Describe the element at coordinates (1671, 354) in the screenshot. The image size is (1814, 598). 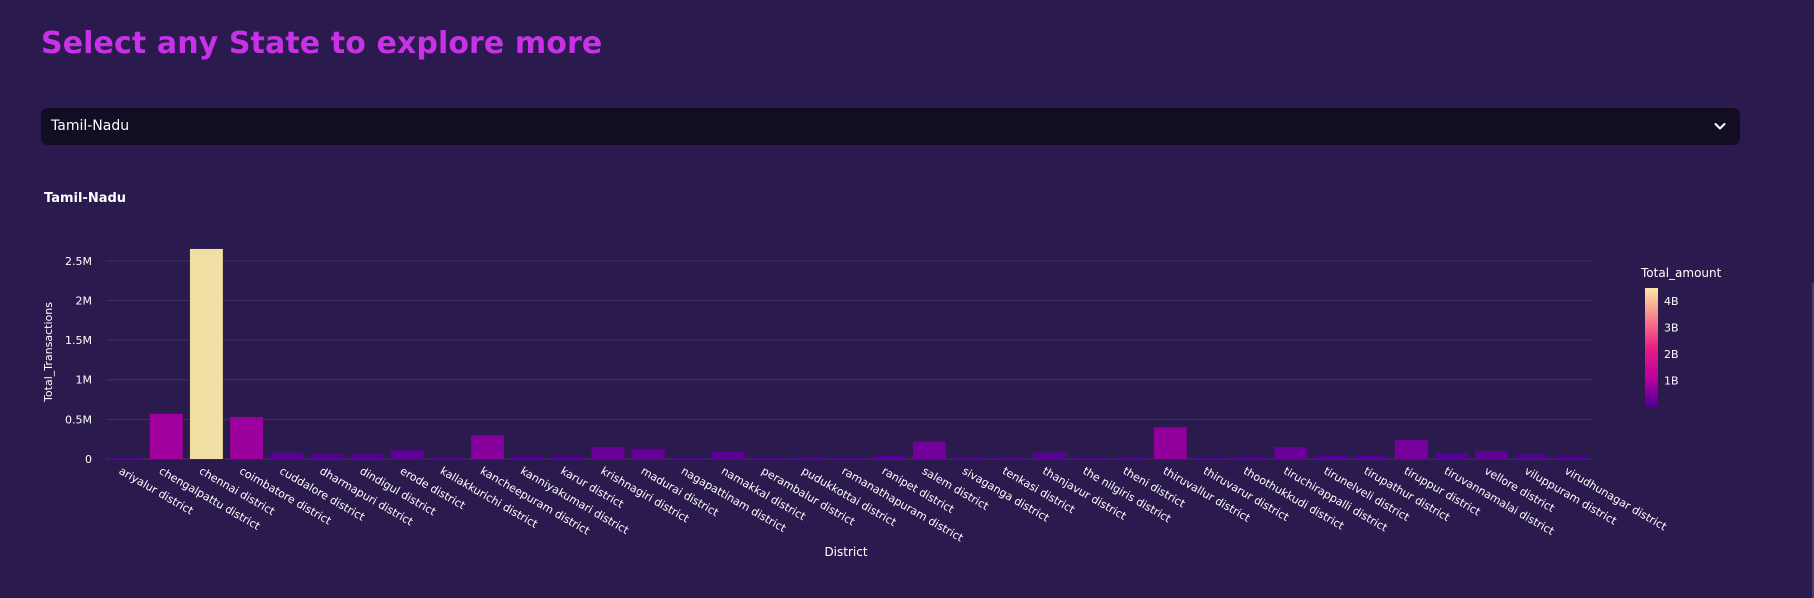
I see `colorbar-tick-label: 2B` at that location.